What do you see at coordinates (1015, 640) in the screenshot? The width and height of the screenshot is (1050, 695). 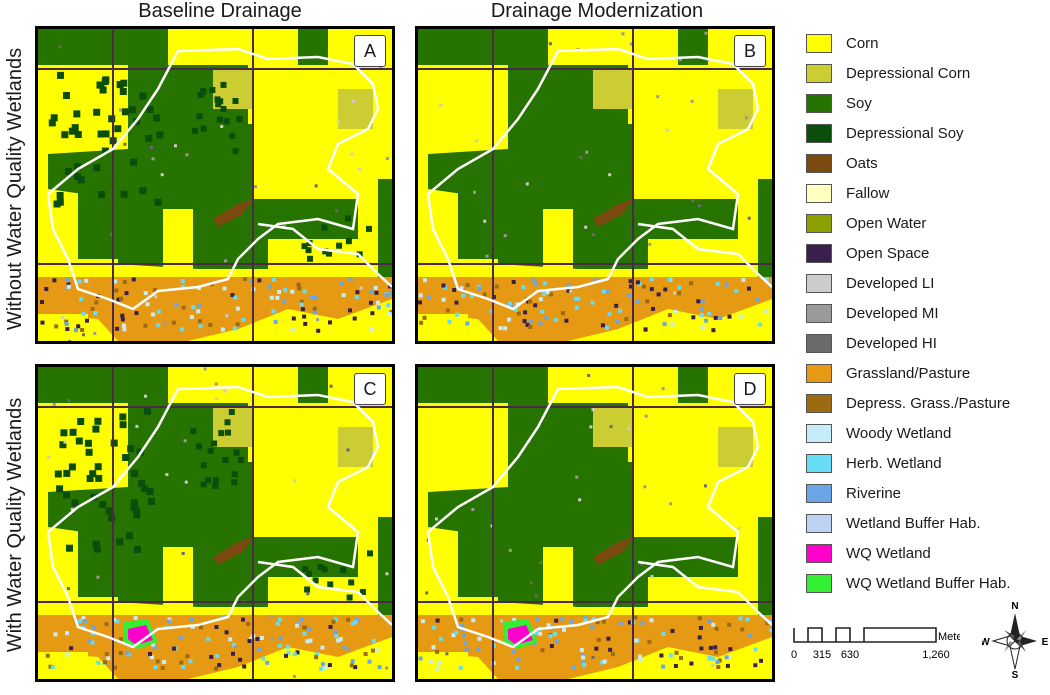 I see `compass-rose-icon: N S W E` at bounding box center [1015, 640].